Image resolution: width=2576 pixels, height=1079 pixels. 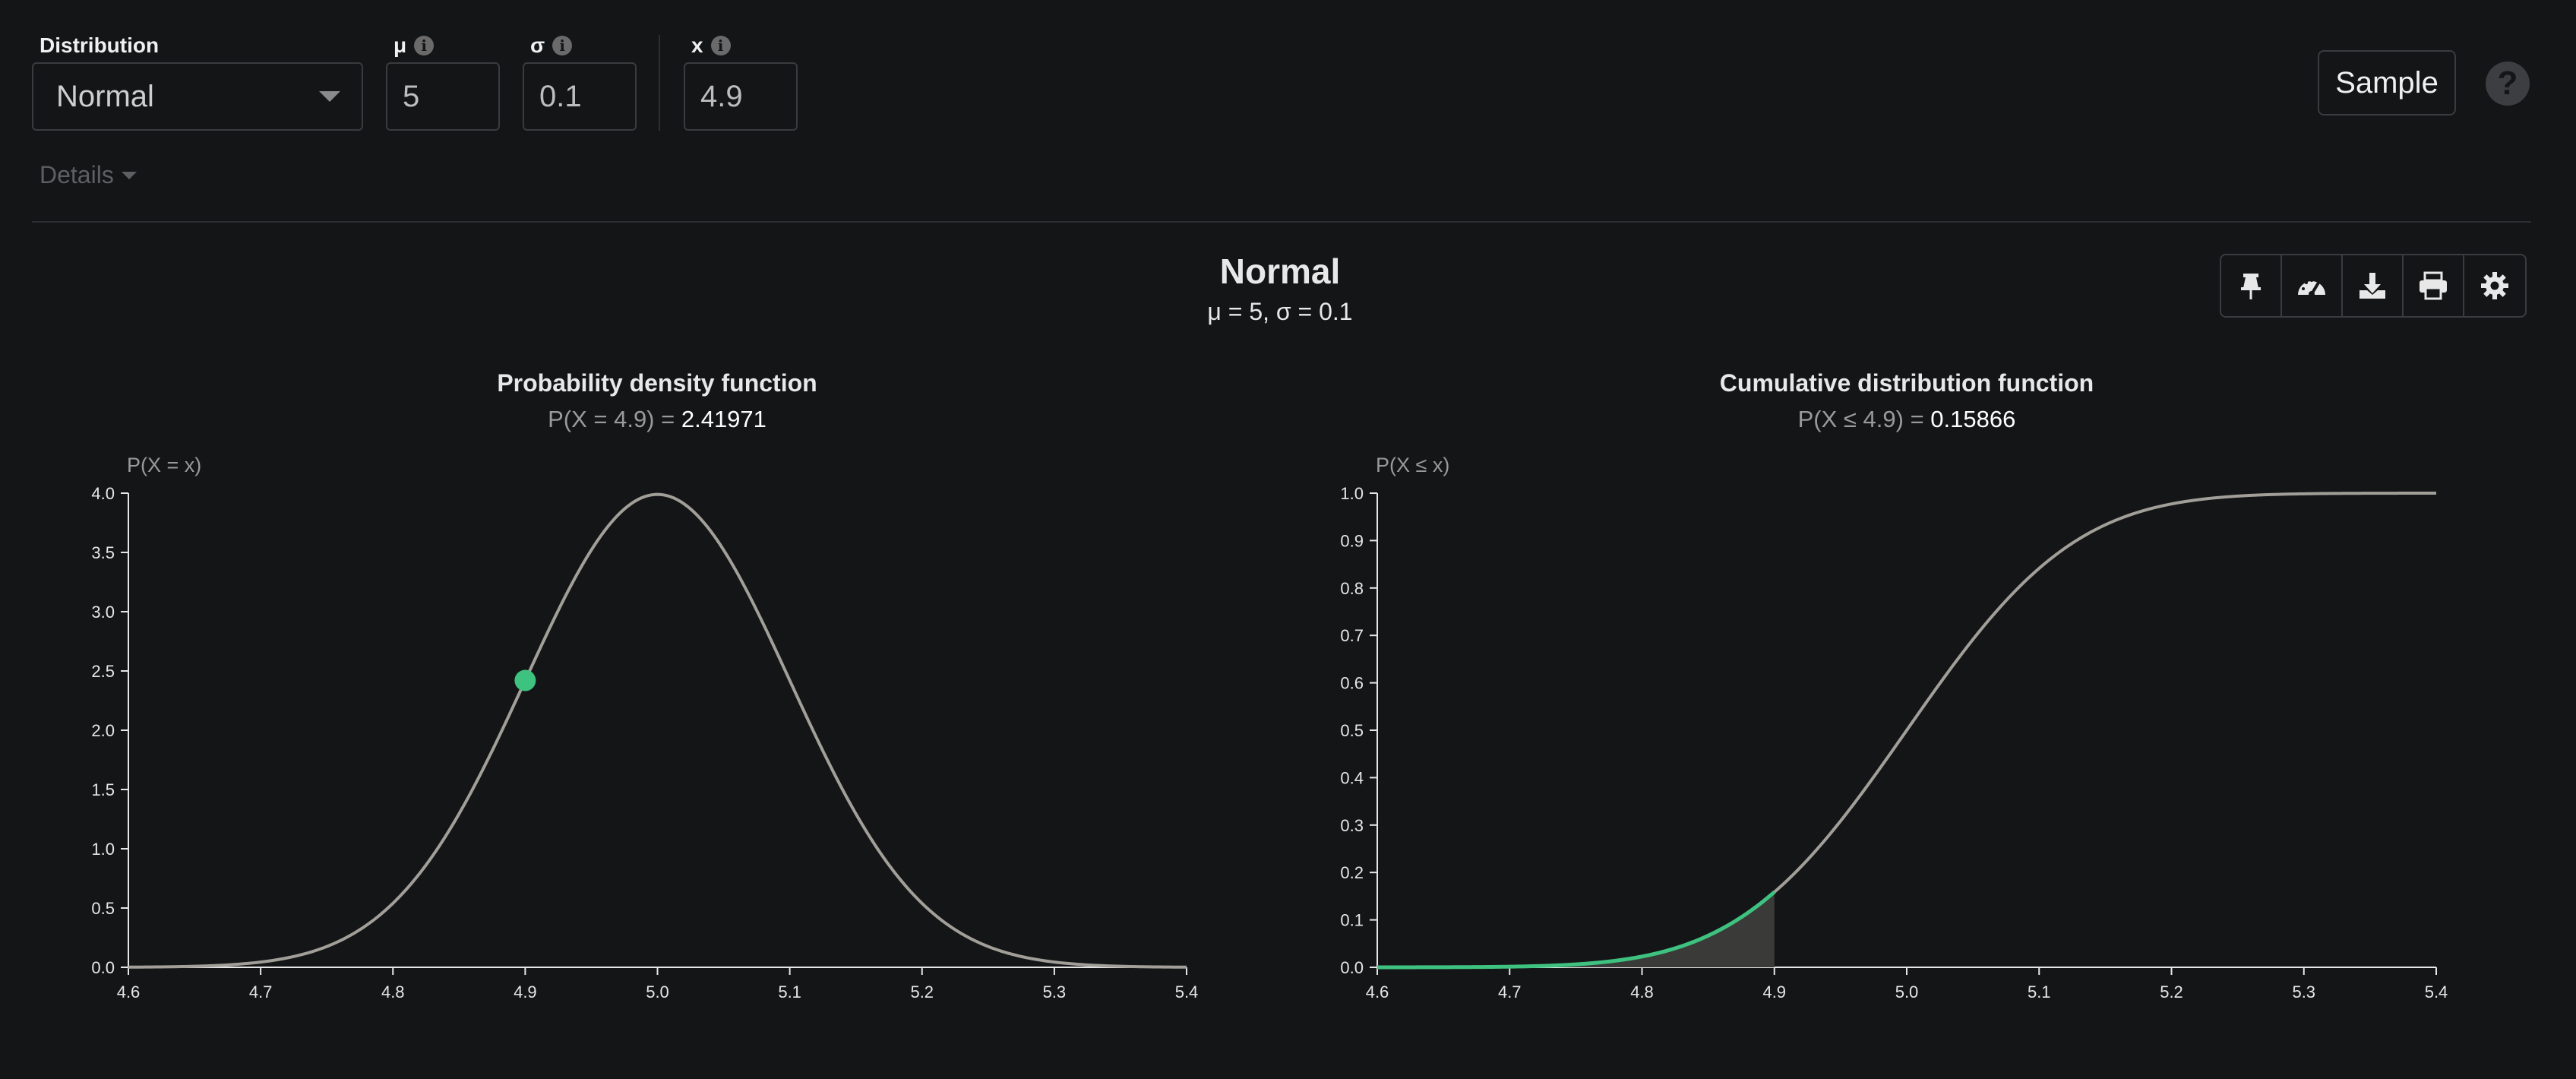 What do you see at coordinates (77, 174) in the screenshot?
I see `details-label: Details` at bounding box center [77, 174].